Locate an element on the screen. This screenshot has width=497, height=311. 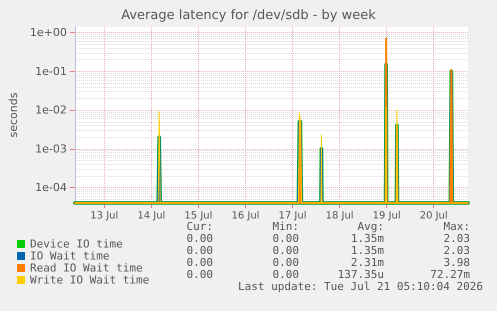
legend-label: Read IO Wait time is located at coordinates (86, 268).